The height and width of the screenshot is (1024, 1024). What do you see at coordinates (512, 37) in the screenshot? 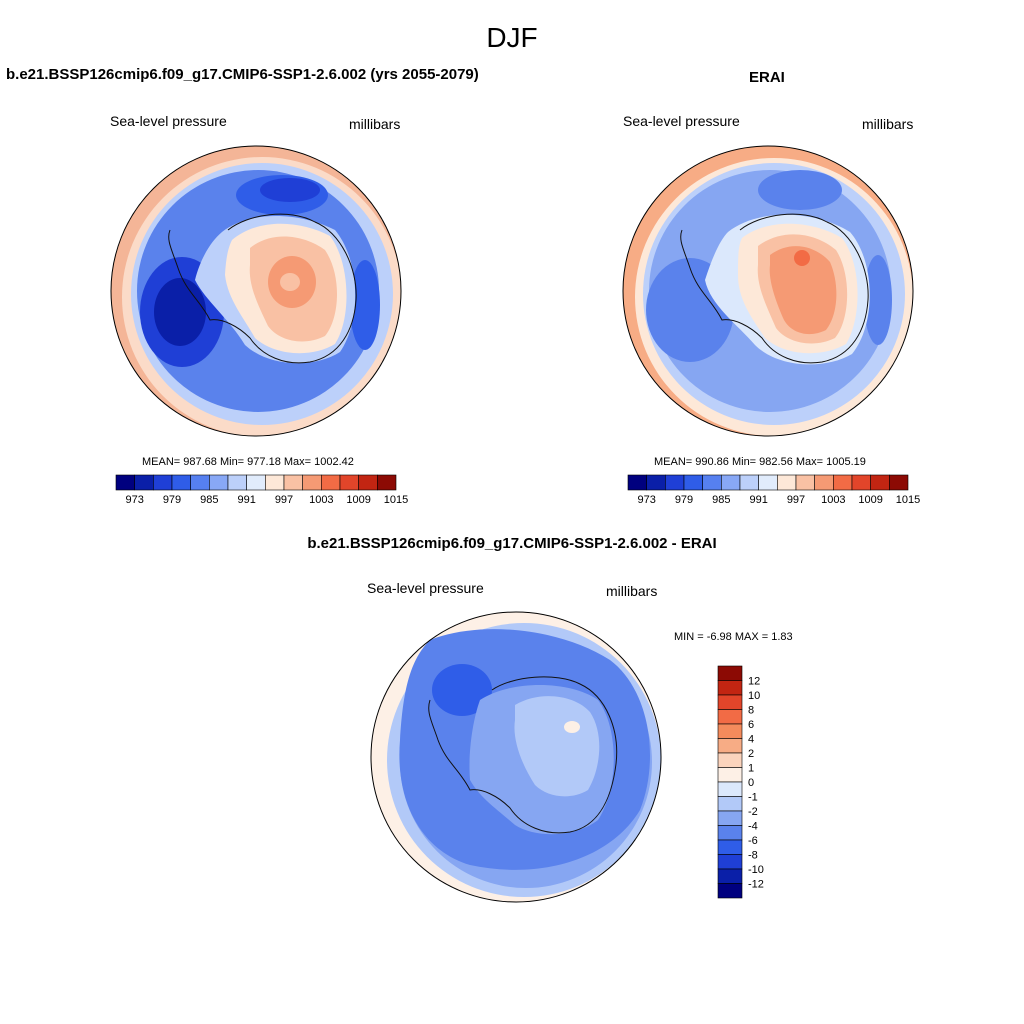
I see `figure-title: DJF` at bounding box center [512, 37].